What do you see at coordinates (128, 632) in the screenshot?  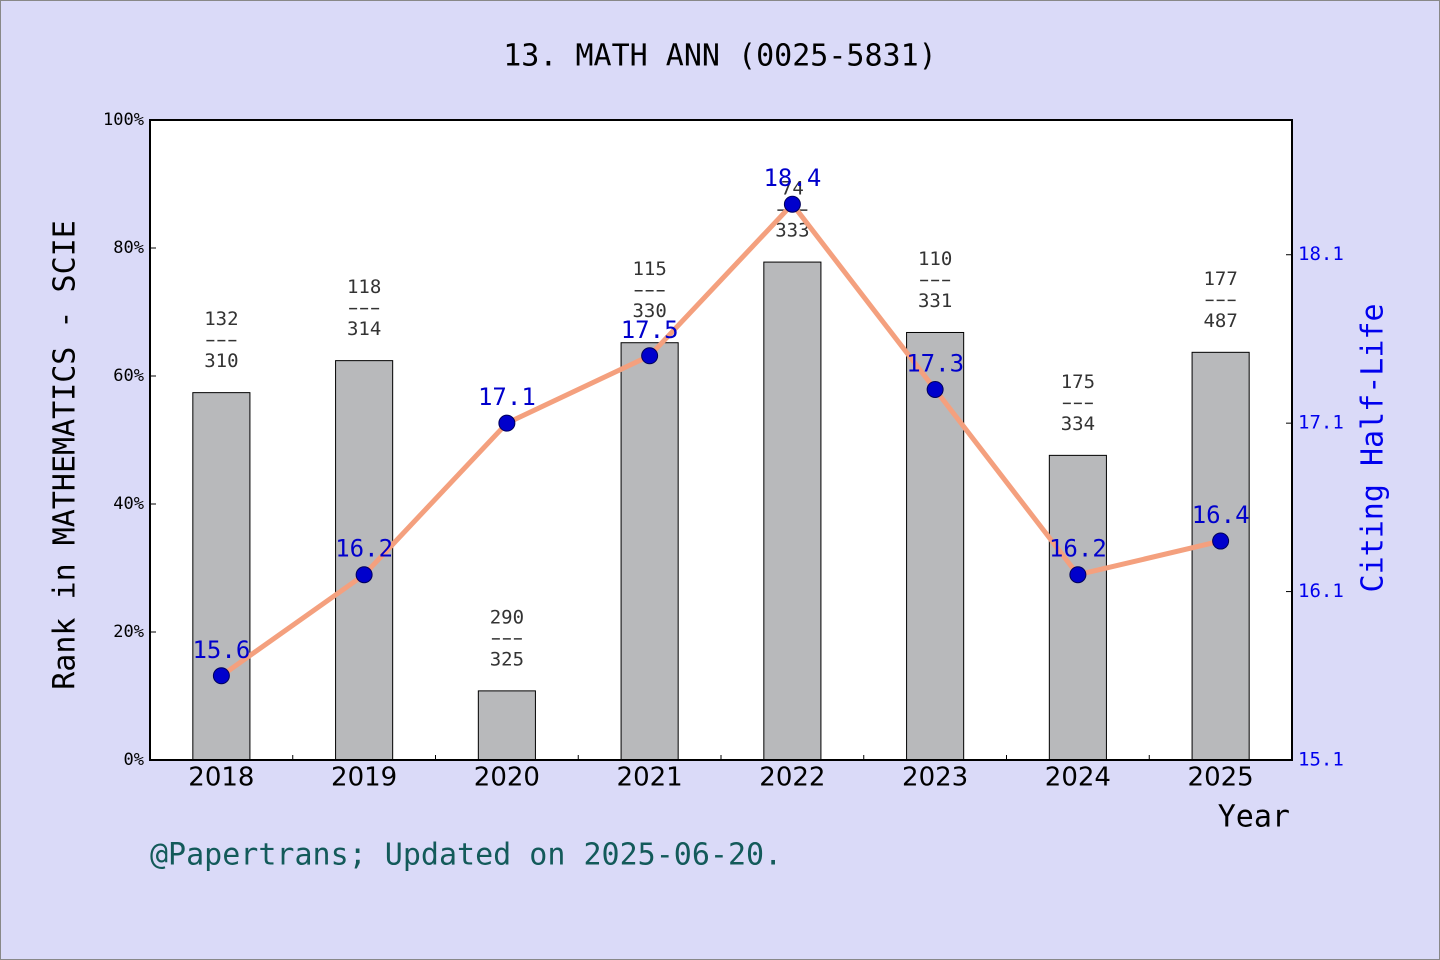 I see `y-tick-label: 20%` at bounding box center [128, 632].